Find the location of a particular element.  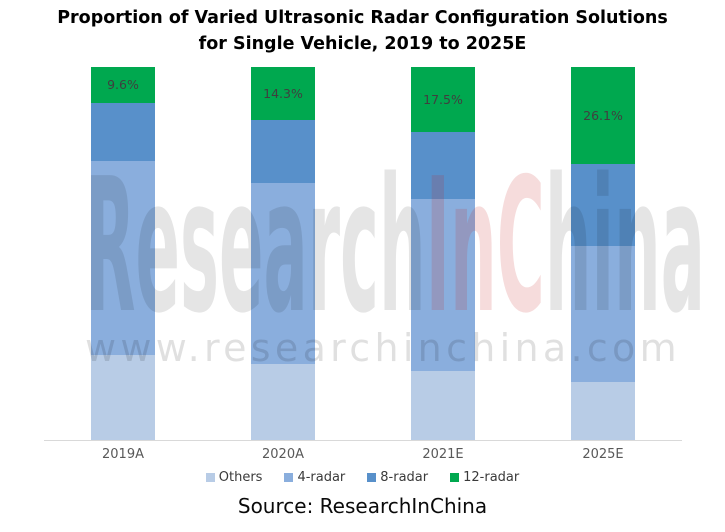

data-label: 26.1% is located at coordinates (603, 116).